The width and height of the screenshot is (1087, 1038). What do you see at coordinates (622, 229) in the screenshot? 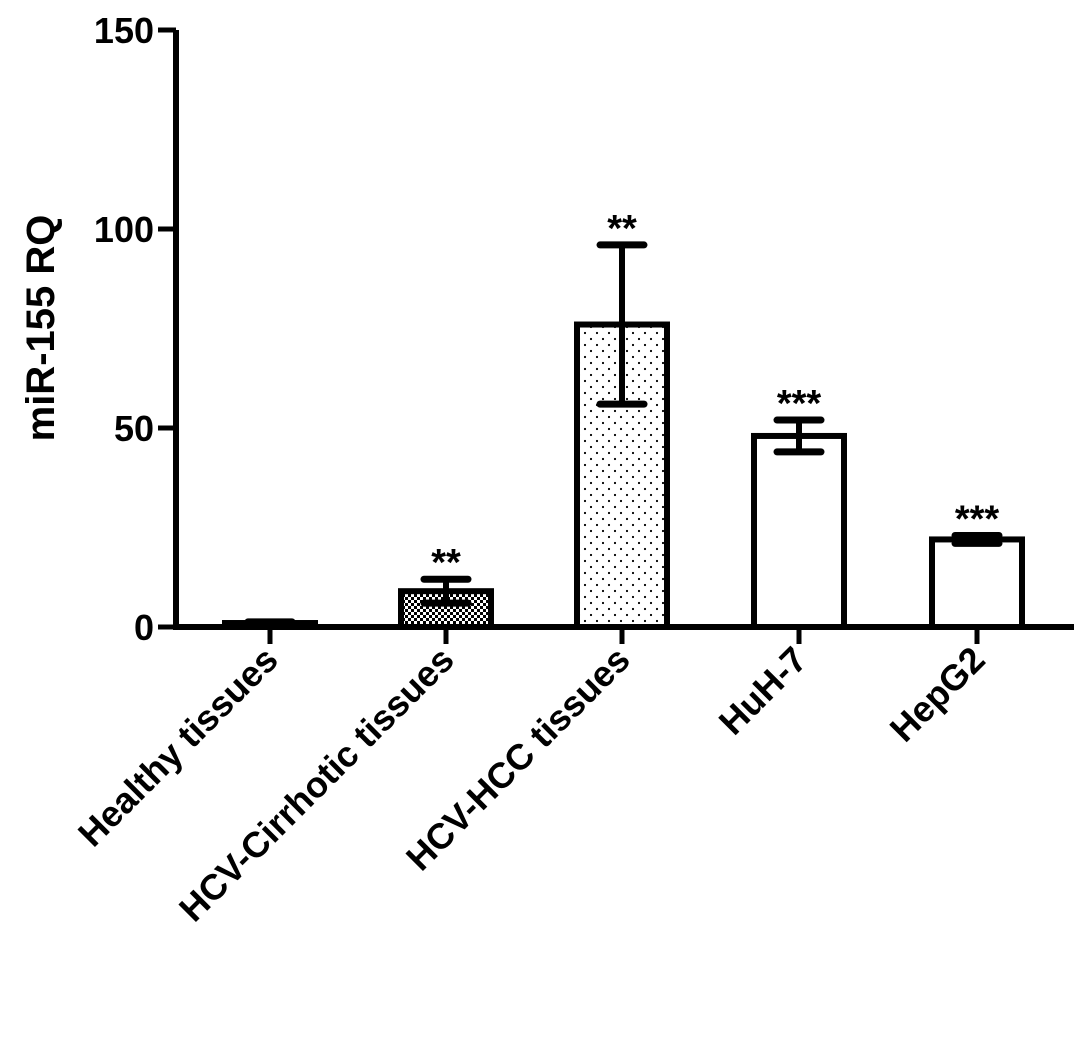
I see `significance-label-3: **` at bounding box center [622, 229].